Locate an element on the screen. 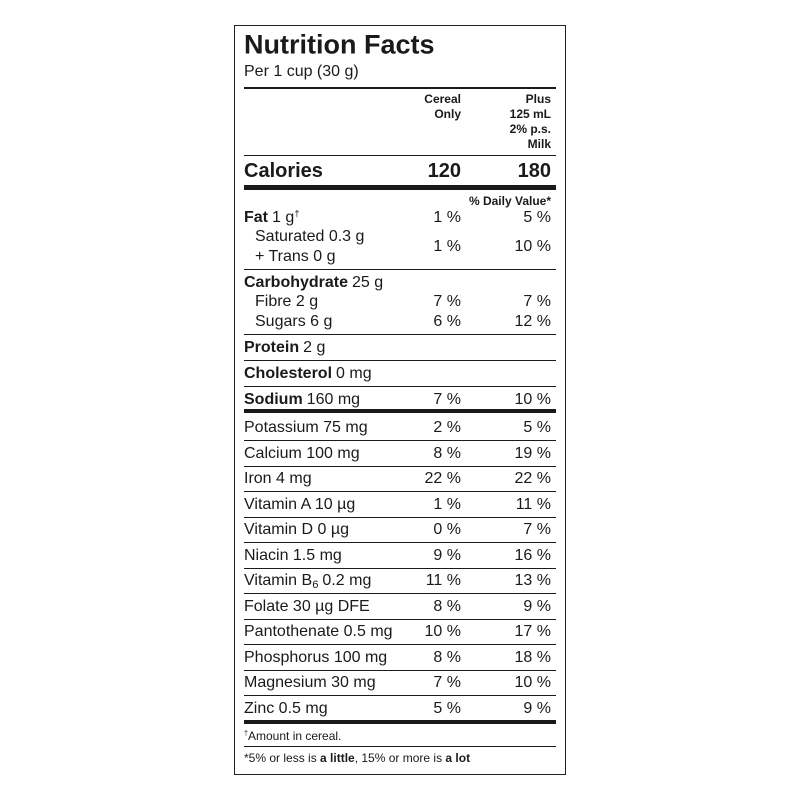 The image size is (800, 800). nutrient-amount: 0 mg is located at coordinates (354, 373).